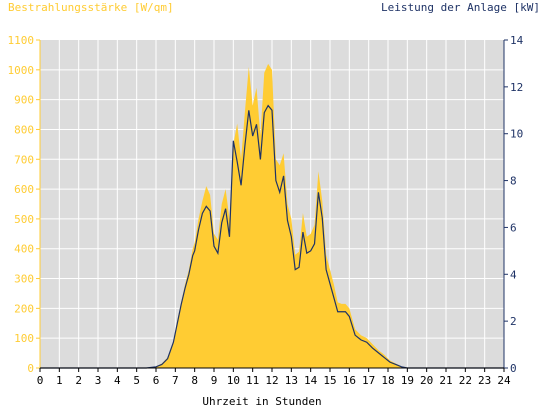  I want to click on x-tick-label: 8, so click(194, 380).